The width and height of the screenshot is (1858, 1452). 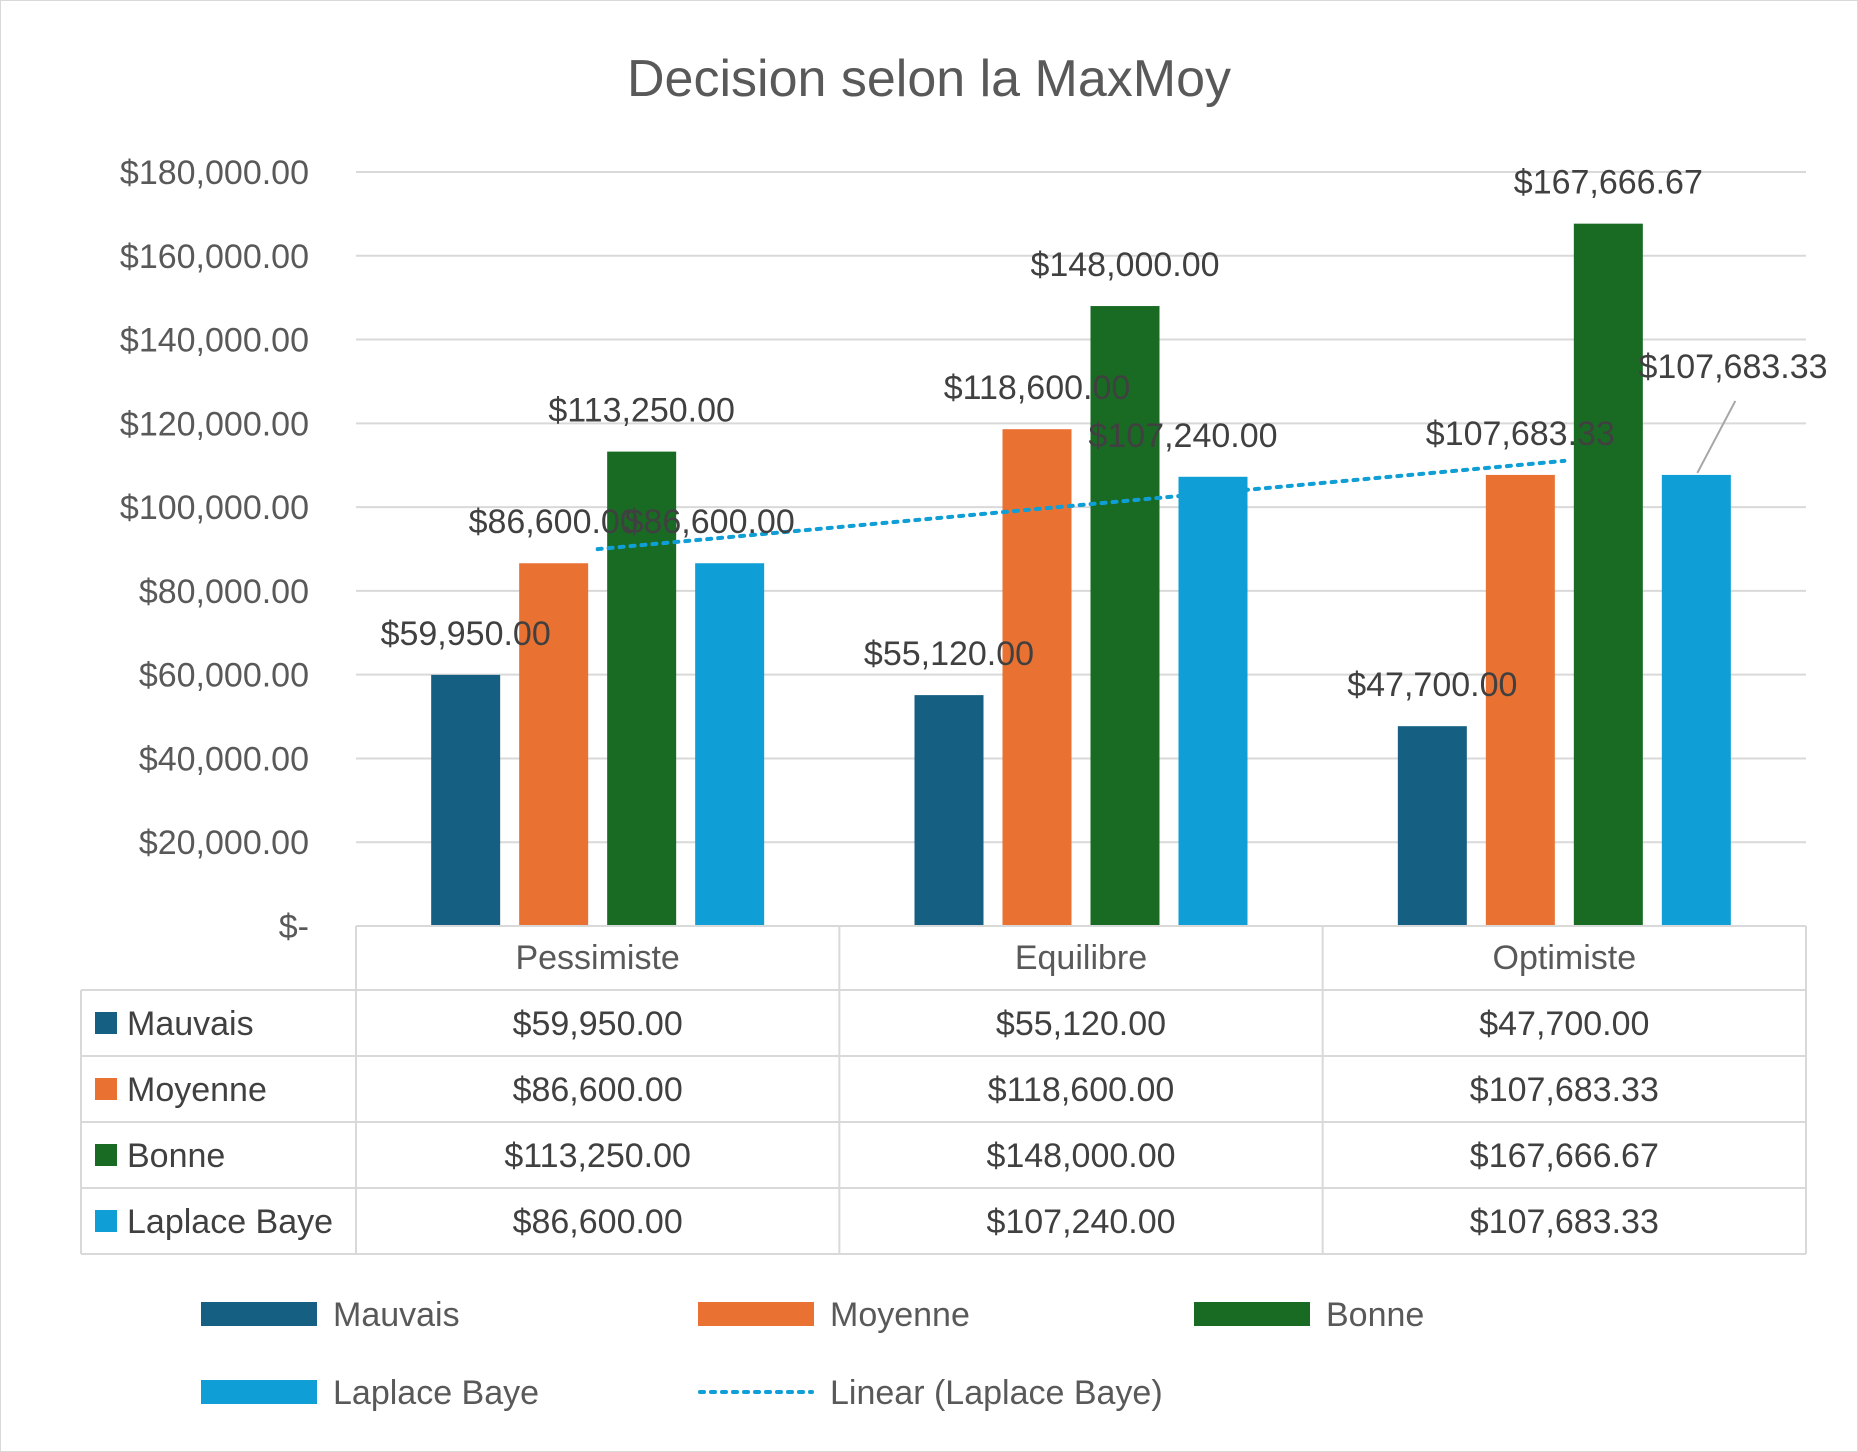 What do you see at coordinates (1081, 958) in the screenshot?
I see `table-header-equilibre: Equilibre` at bounding box center [1081, 958].